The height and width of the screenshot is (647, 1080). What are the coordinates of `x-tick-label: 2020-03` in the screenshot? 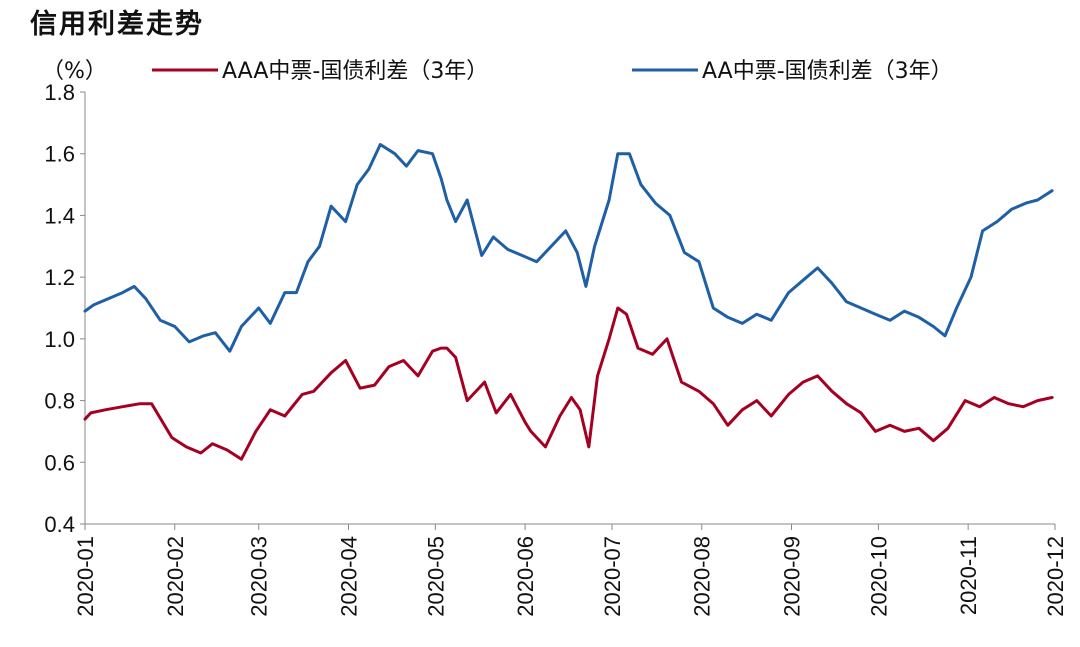 It's located at (259, 576).